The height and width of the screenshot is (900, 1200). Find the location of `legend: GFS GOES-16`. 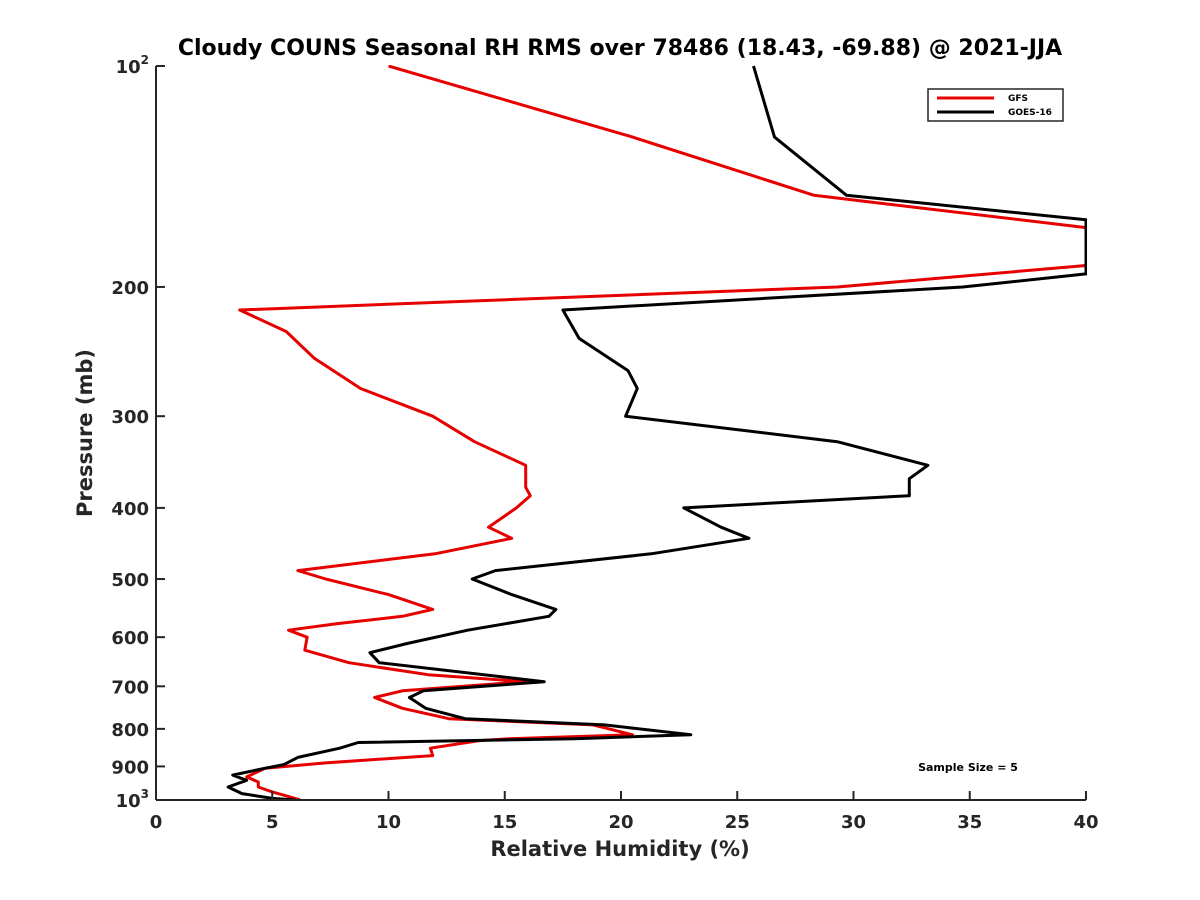

legend: GFS GOES-16 is located at coordinates (995, 105).